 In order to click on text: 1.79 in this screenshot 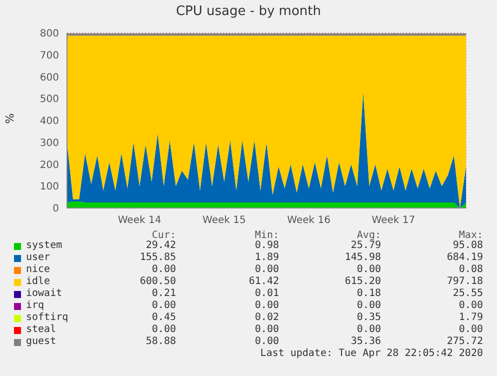, I will do `click(470, 317)`.